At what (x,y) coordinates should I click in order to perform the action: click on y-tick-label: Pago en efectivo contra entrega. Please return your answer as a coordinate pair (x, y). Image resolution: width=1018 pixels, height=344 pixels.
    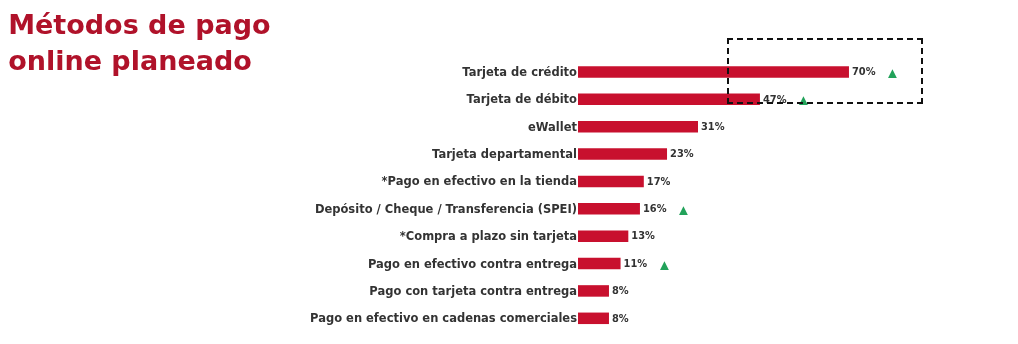
    Looking at the image, I should click on (472, 263).